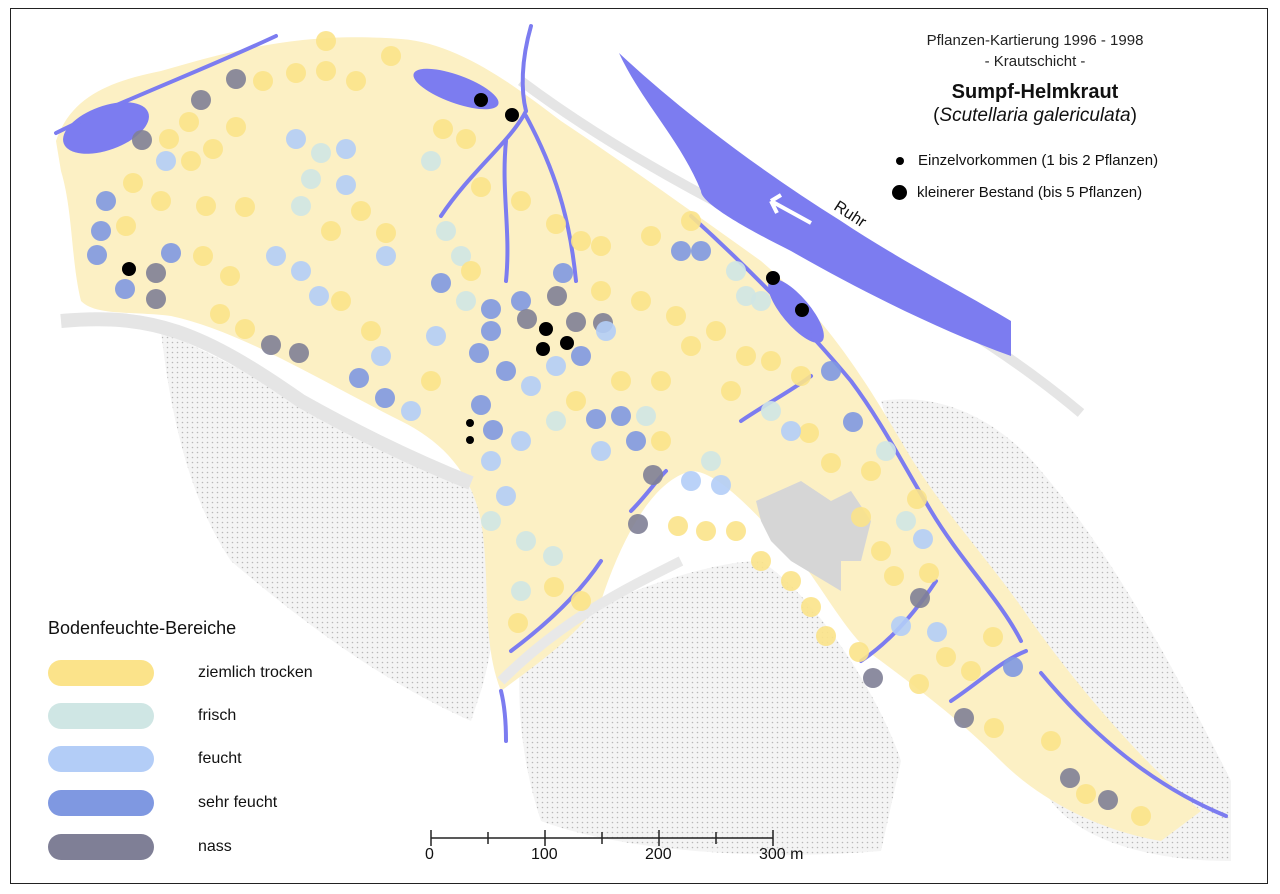  What do you see at coordinates (255, 672) in the screenshot?
I see `legend-label: ziemlich trocken` at bounding box center [255, 672].